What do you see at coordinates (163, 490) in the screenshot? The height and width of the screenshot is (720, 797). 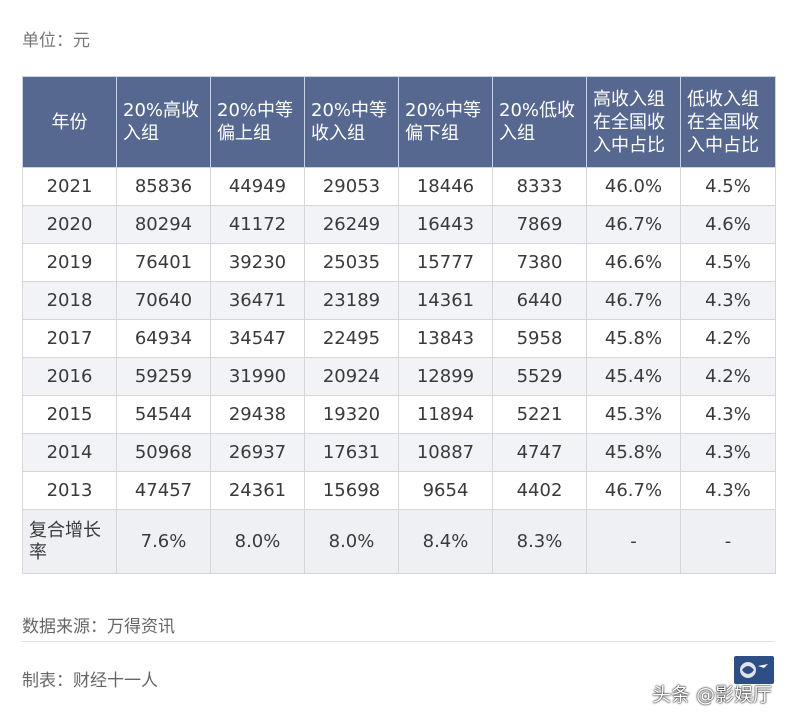 I see `table-cell: 47457` at bounding box center [163, 490].